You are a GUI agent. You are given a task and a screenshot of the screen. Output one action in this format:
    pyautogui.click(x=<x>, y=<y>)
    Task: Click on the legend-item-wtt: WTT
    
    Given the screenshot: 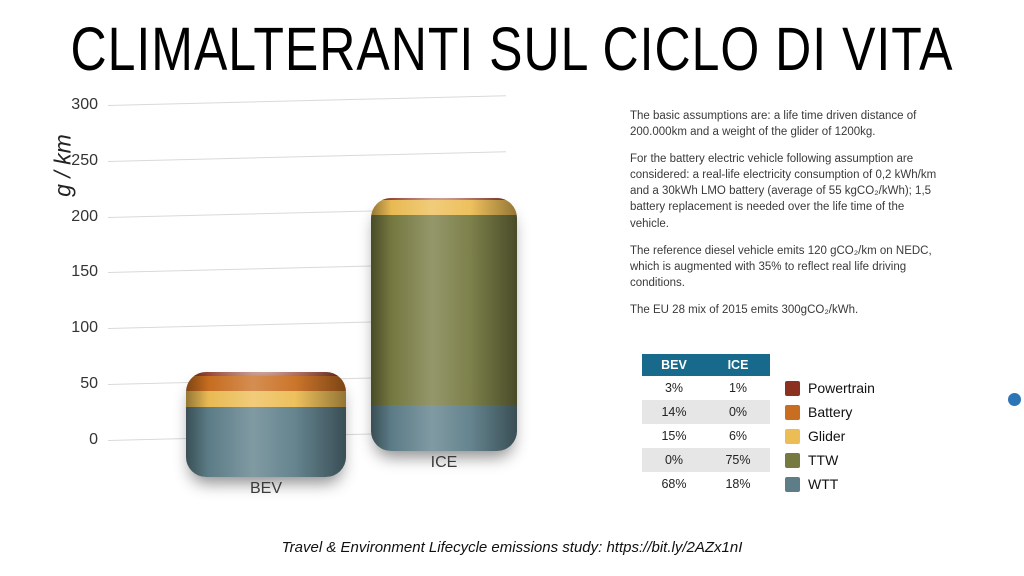 What is the action you would take?
    pyautogui.click(x=830, y=484)
    